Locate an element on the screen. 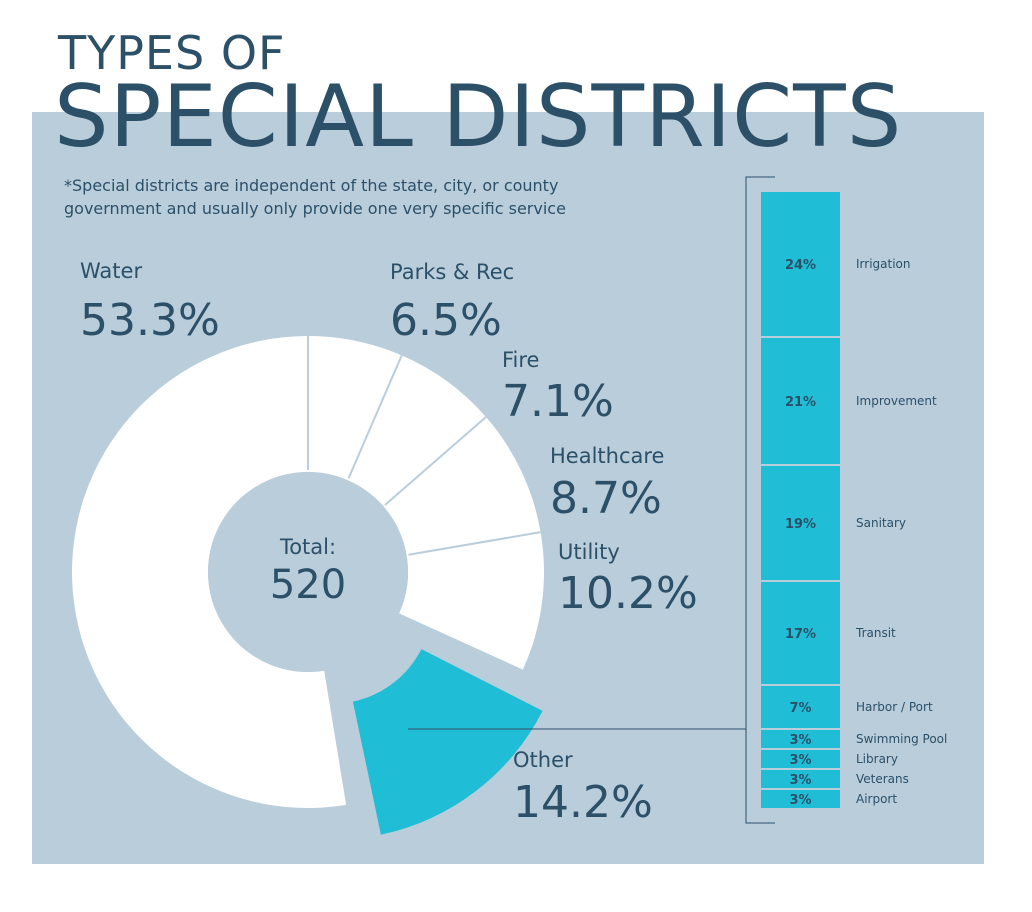 This screenshot has width=1032, height=912. bar-value-swimming-pool: 3% is located at coordinates (800, 740).